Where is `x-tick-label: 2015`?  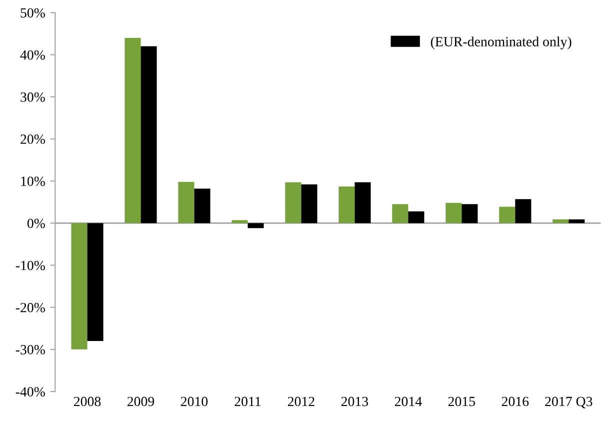 x-tick-label: 2015 is located at coordinates (462, 401).